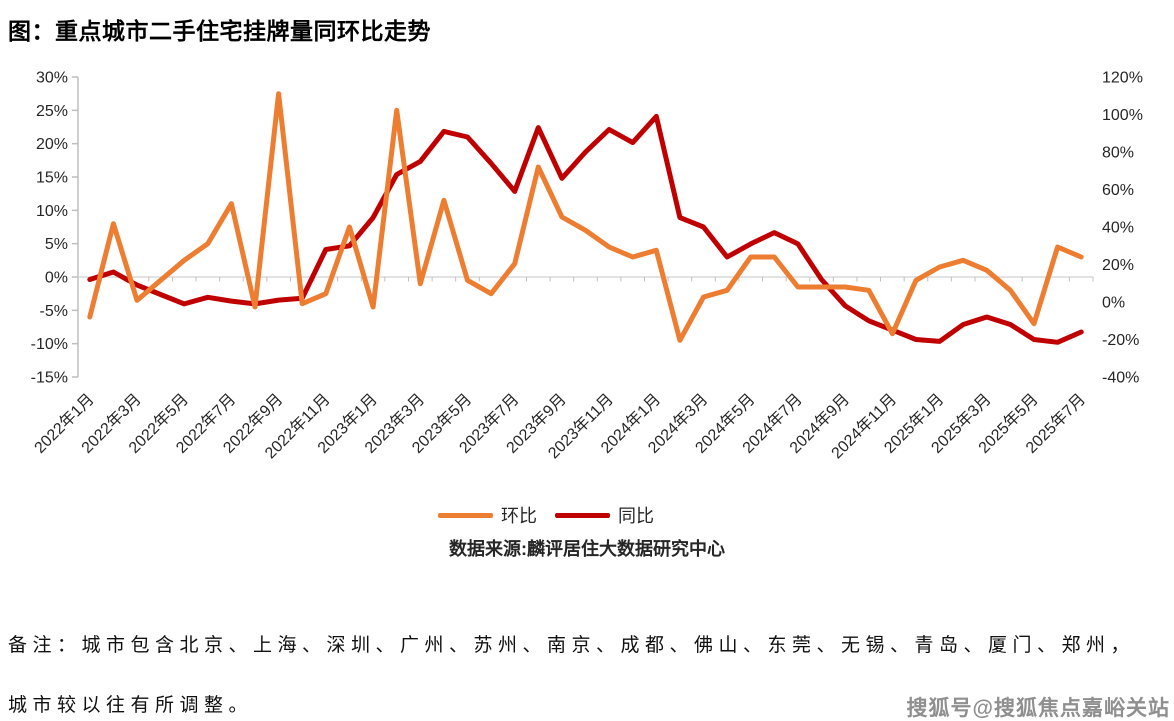  What do you see at coordinates (49, 344) in the screenshot?
I see `left-axis-tick-label: -10%` at bounding box center [49, 344].